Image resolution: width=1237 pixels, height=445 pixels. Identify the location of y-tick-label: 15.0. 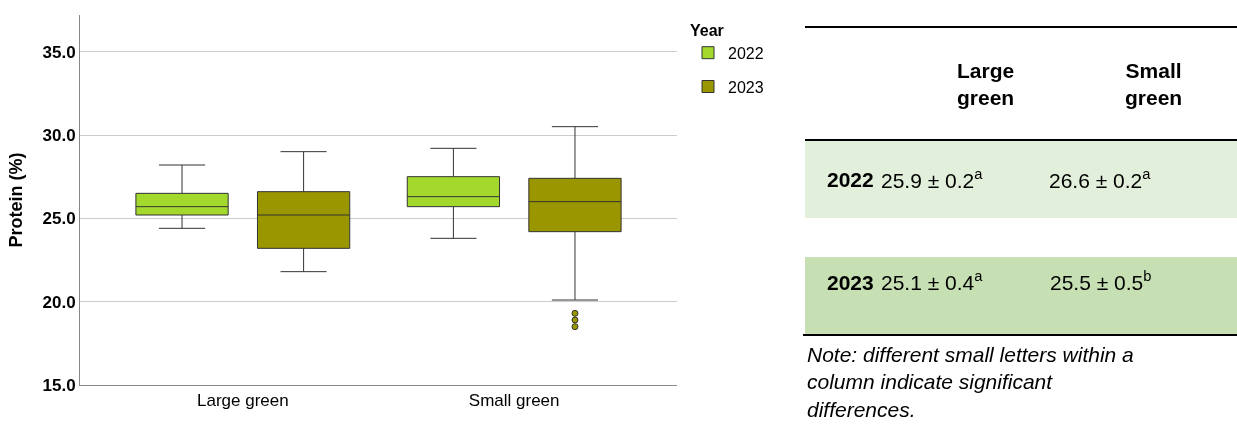
(59, 385).